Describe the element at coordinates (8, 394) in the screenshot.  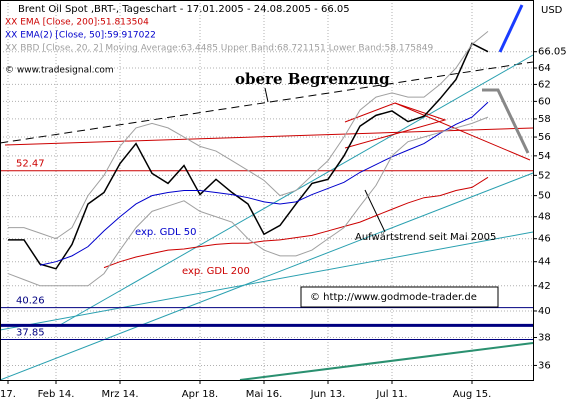
I see `x-tick-label: 17.` at that location.